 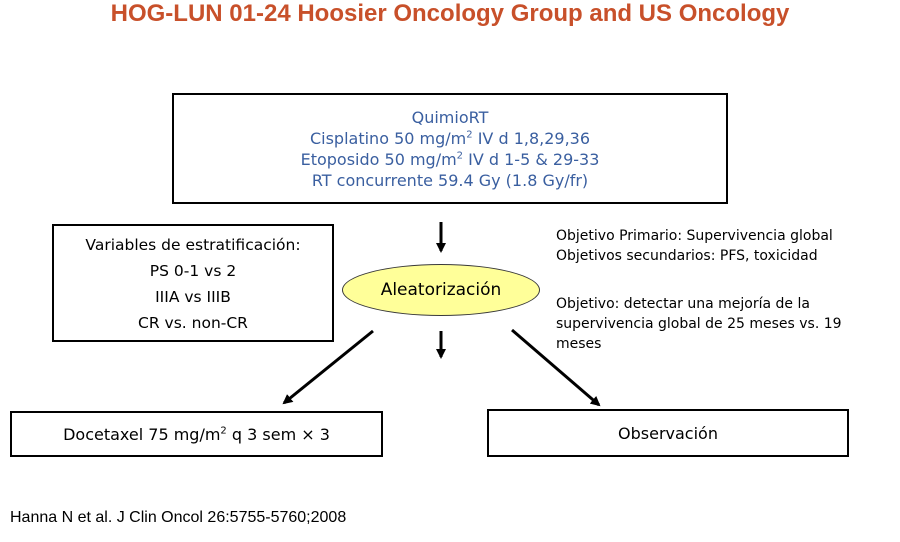 I want to click on treatment-line-1: QuimioRT, so click(x=450, y=117).